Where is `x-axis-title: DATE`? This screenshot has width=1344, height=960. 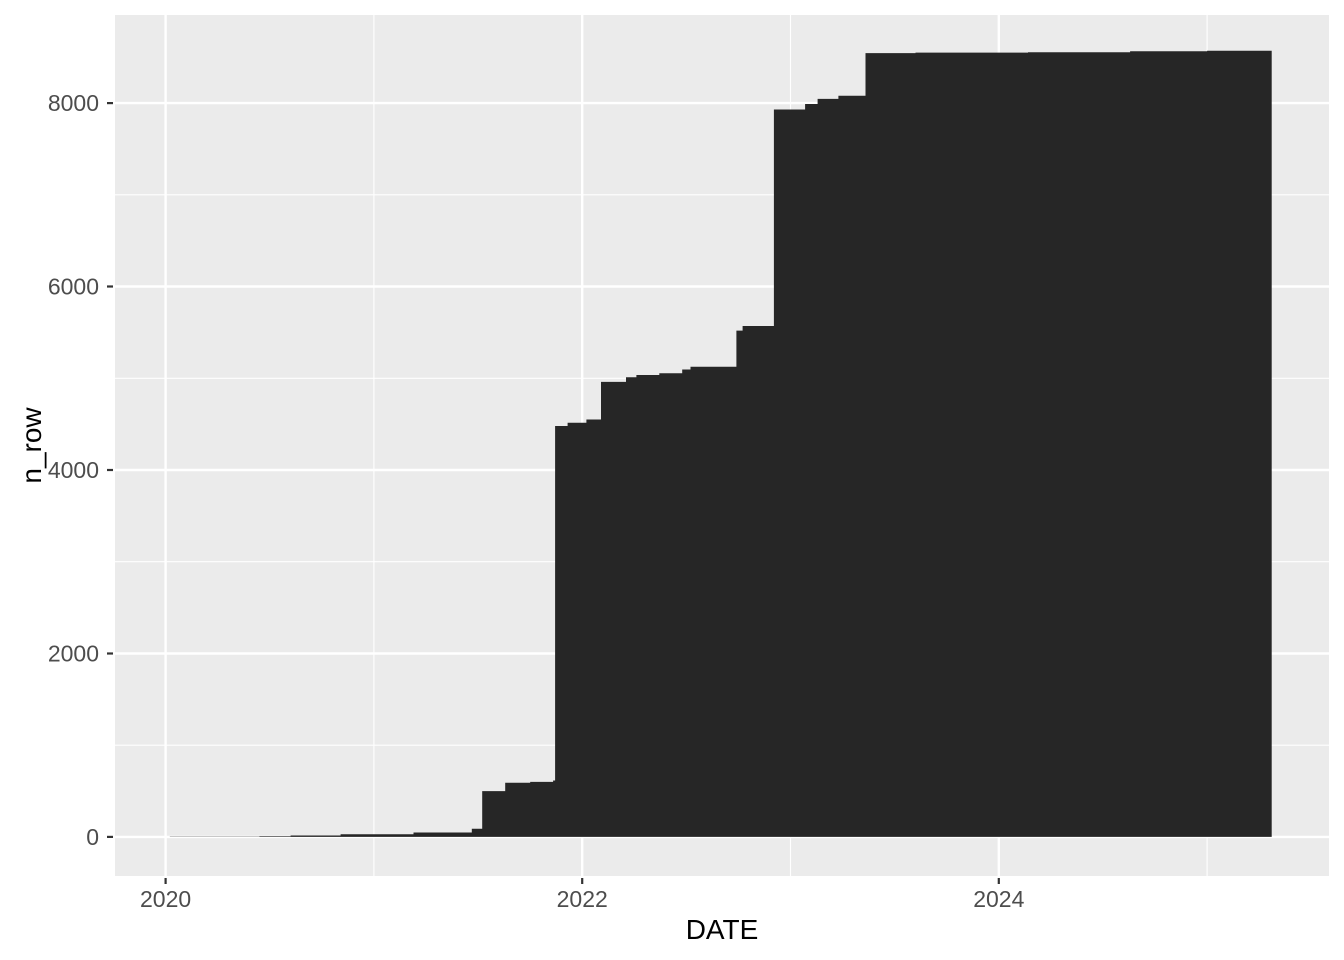
x-axis-title: DATE is located at coordinates (722, 929).